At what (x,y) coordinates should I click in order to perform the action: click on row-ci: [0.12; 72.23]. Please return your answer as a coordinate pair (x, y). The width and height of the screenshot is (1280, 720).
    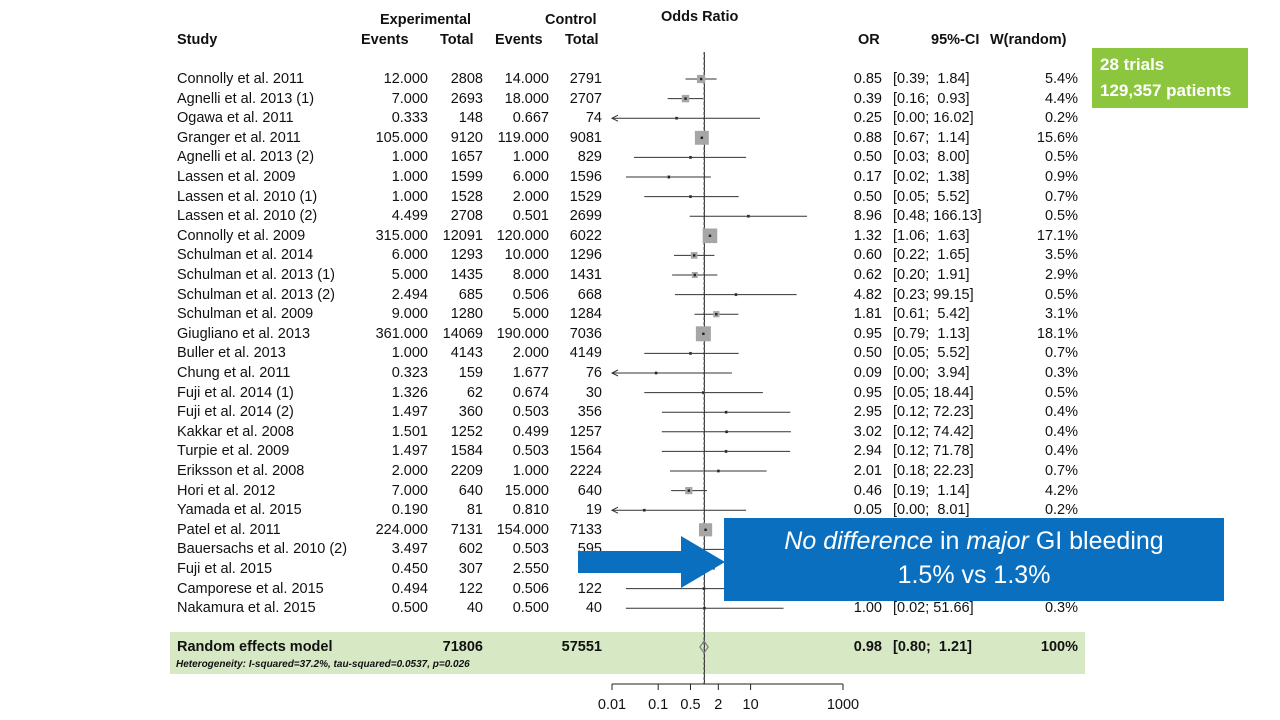
    Looking at the image, I should click on (933, 412).